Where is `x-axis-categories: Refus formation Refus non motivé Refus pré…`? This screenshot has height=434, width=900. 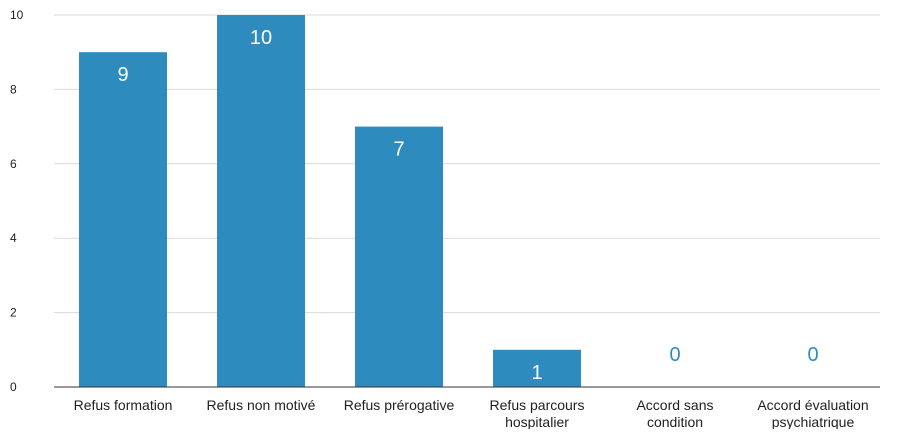
x-axis-categories: Refus formation Refus non motivé Refus pré… is located at coordinates (471, 413).